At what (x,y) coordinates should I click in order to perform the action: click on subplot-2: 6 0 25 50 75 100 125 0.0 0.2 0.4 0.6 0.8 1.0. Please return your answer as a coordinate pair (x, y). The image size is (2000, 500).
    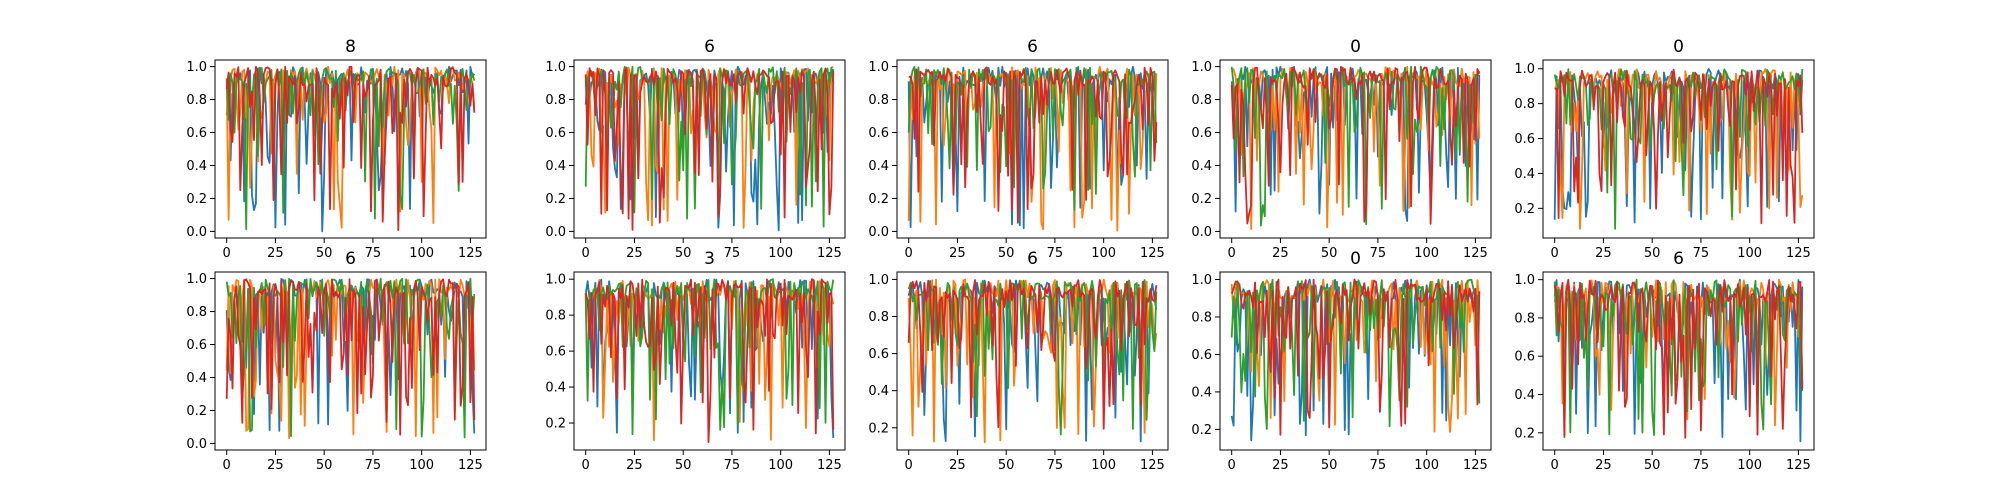
    Looking at the image, I should click on (695, 149).